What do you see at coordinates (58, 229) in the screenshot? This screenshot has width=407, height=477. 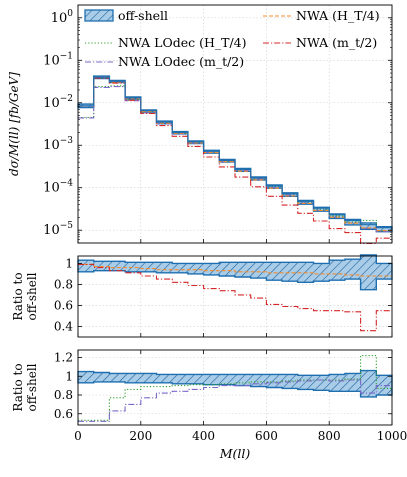 I see `y-tick-label: 10⁻⁵` at bounding box center [58, 229].